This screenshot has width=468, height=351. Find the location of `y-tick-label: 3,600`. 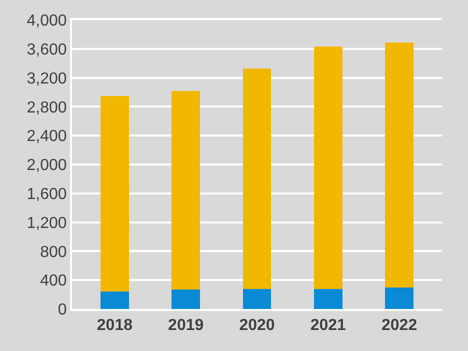

y-tick-label: 3,600 is located at coordinates (46, 50).